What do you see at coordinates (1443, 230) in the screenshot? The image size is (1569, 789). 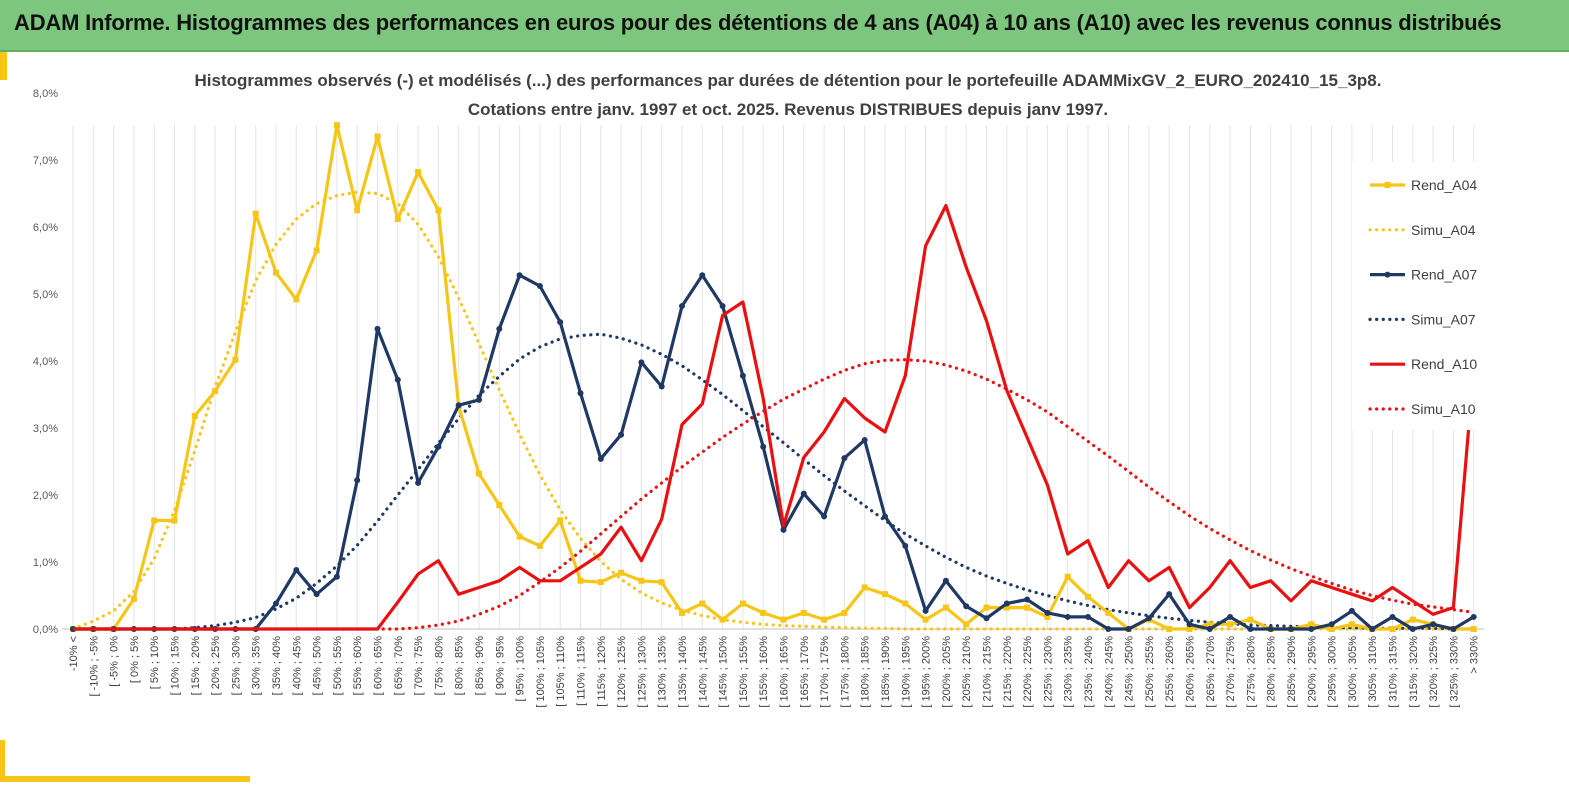 I see `legend-label: Simu_A04` at bounding box center [1443, 230].